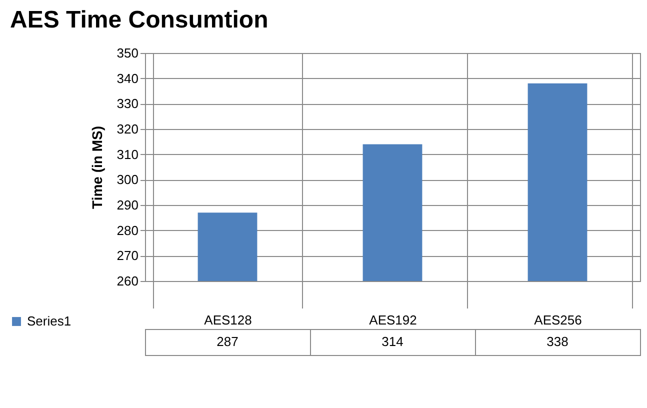  Describe the element at coordinates (127, 53) in the screenshot. I see `y-tick-label: 350` at that location.